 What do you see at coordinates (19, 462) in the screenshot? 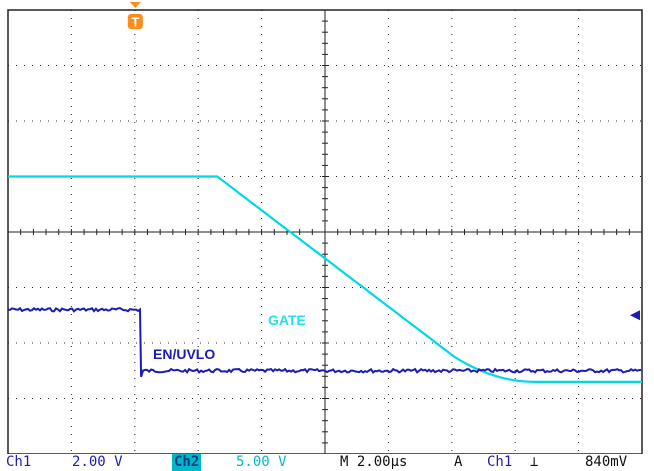
I see `ch1-label: Ch1` at bounding box center [19, 462].